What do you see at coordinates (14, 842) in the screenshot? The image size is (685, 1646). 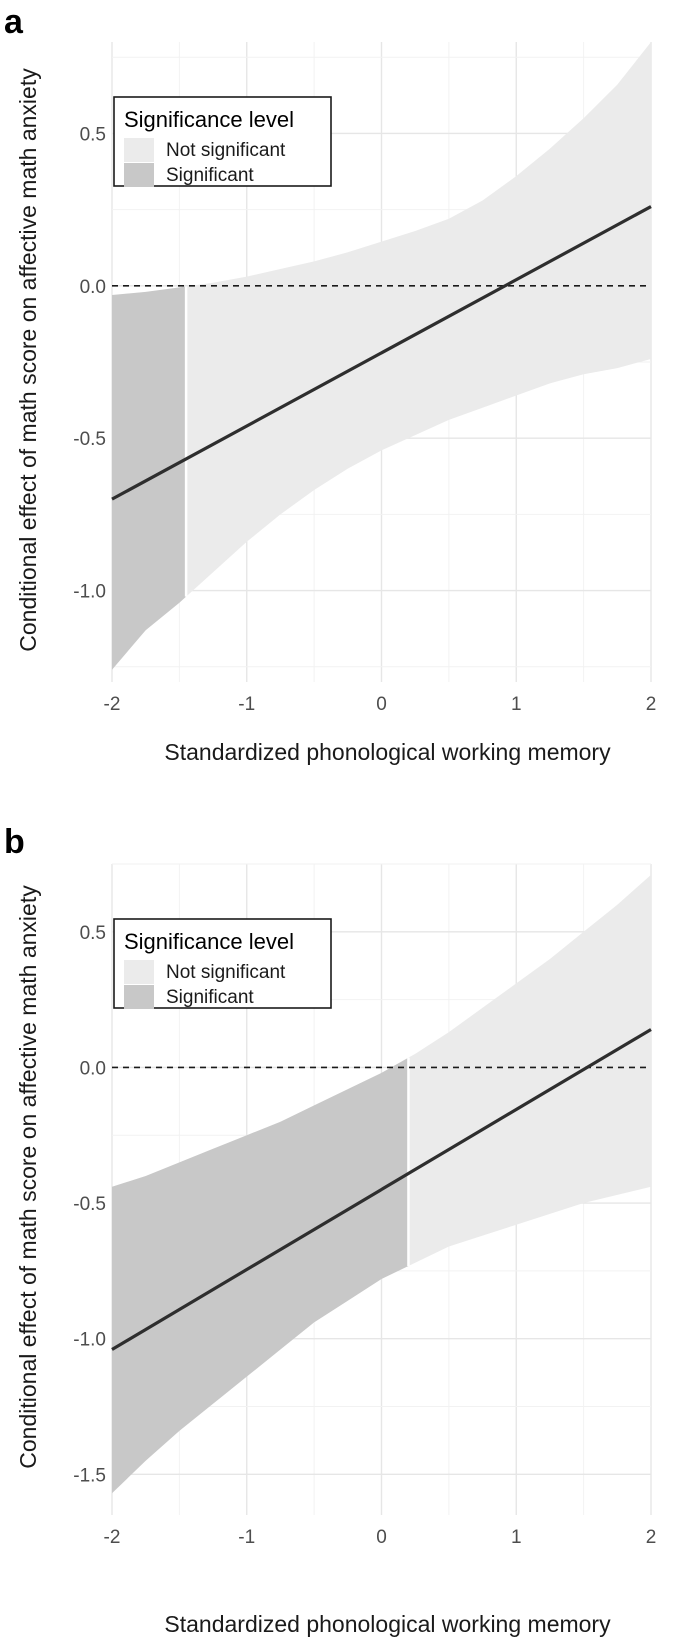 I see `panel-label: b` at bounding box center [14, 842].